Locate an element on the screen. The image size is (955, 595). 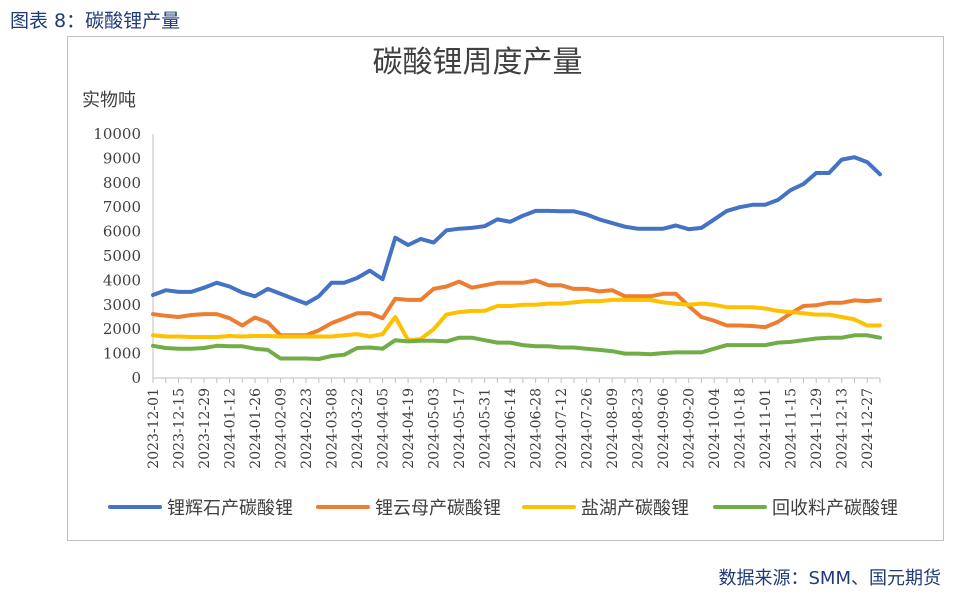
x-tick-label: 2024-01-12 is located at coordinates (231, 428).